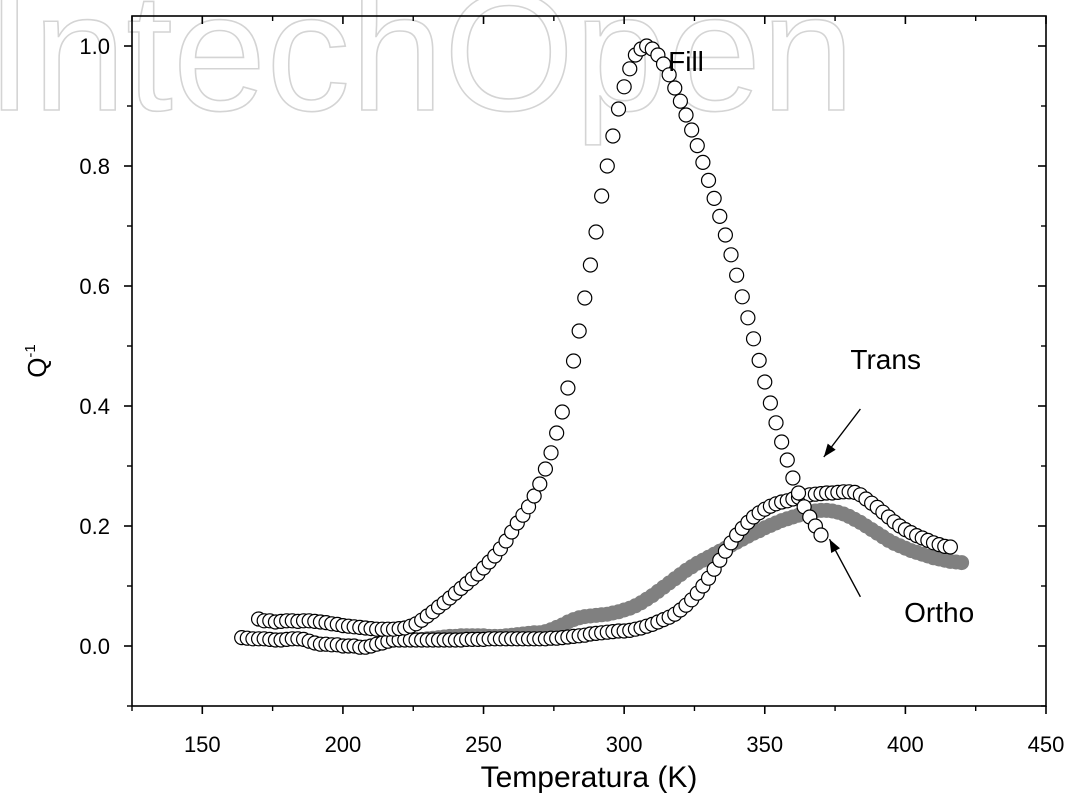 This screenshot has width=1071, height=809. Describe the element at coordinates (624, 744) in the screenshot. I see `x-tick-label: 300` at that location.